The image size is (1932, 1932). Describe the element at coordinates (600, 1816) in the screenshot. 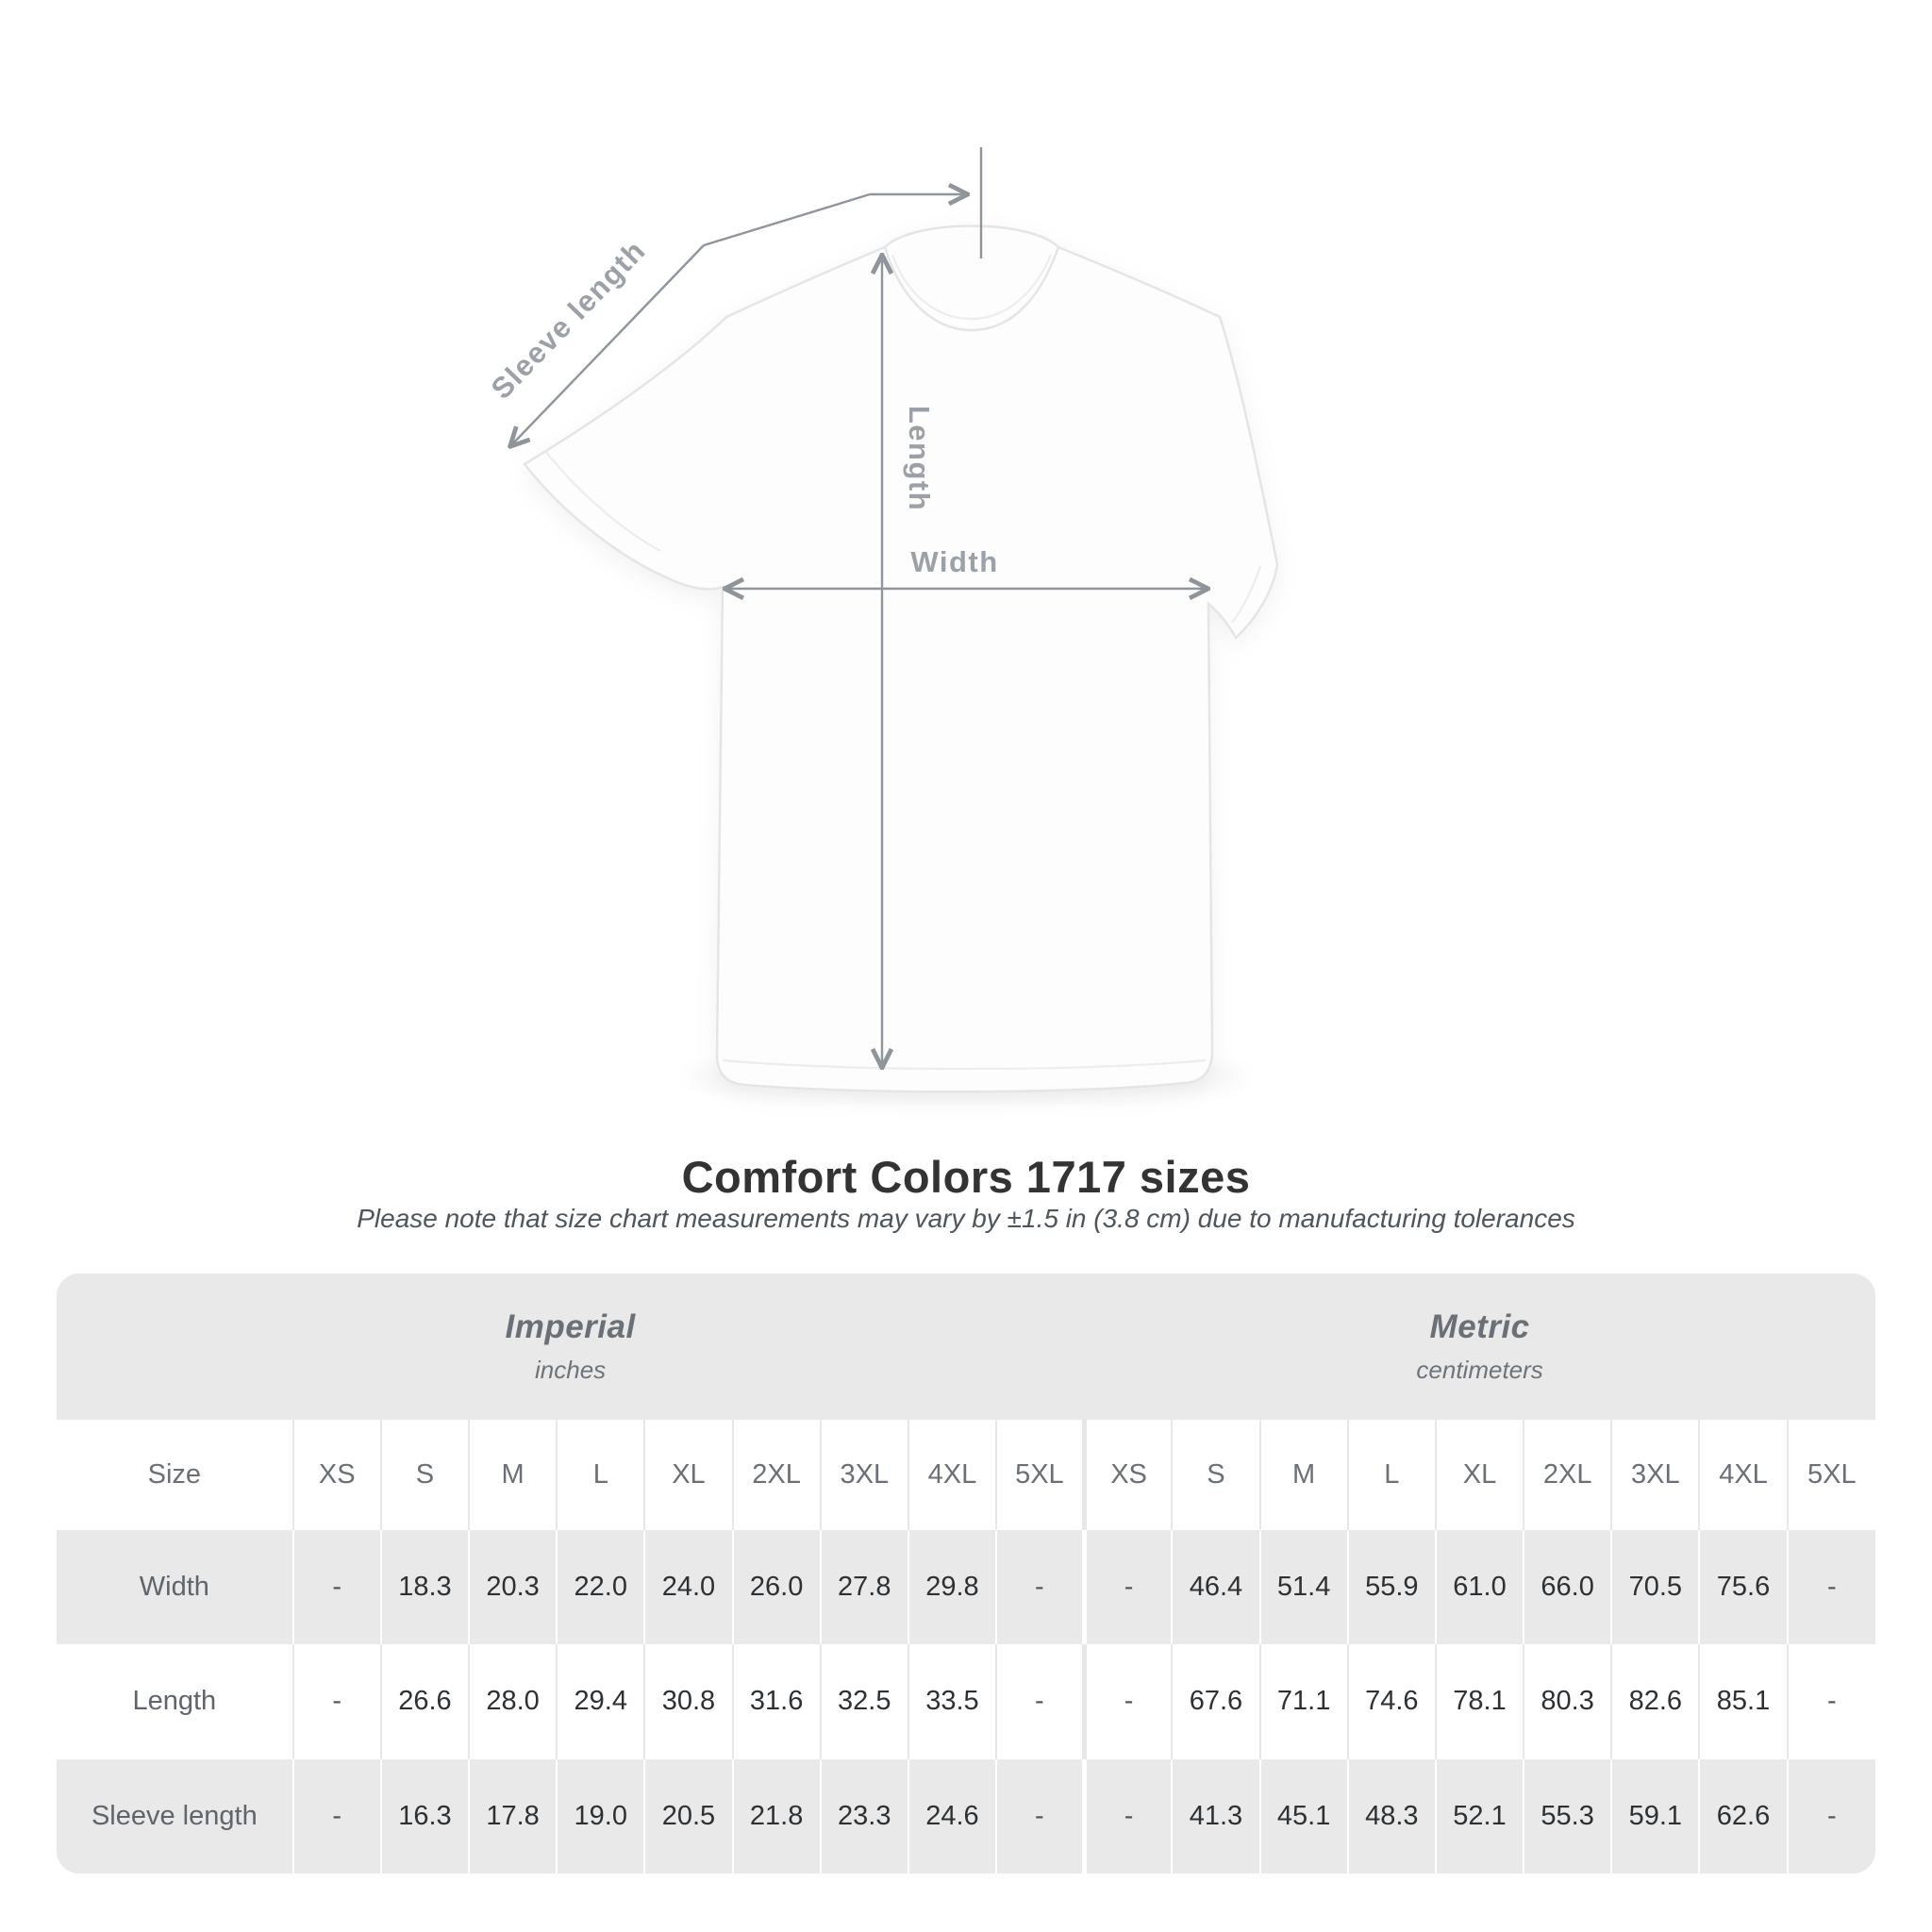

I see `value-cell: 19.0` at that location.